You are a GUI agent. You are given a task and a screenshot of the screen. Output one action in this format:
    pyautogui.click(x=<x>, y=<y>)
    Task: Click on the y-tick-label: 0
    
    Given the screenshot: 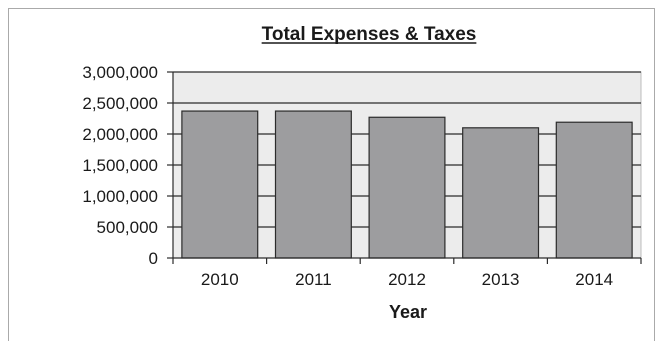 What is the action you would take?
    pyautogui.click(x=153, y=258)
    